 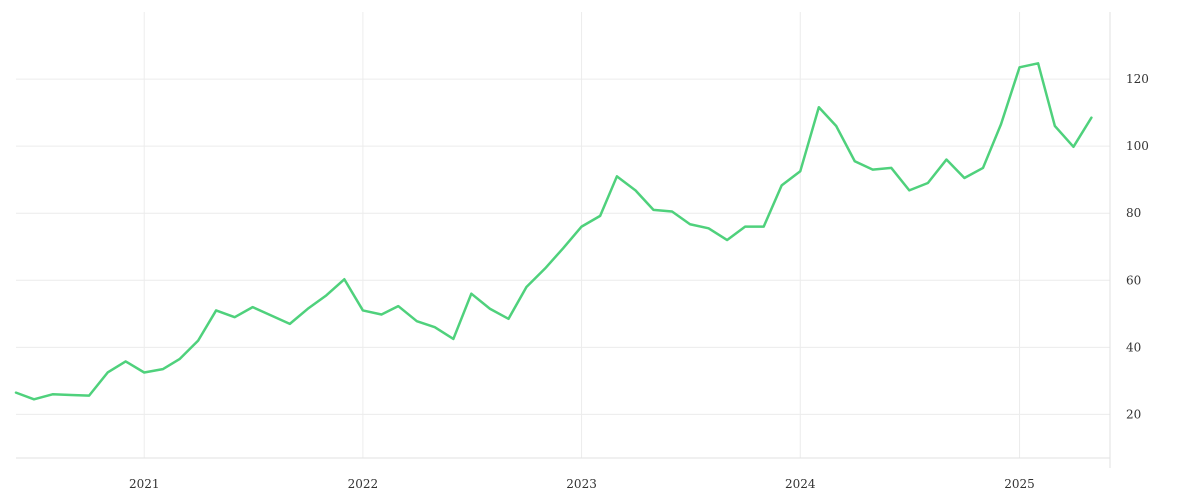 What do you see at coordinates (1137, 146) in the screenshot?
I see `y-tick-label: 100` at bounding box center [1137, 146].